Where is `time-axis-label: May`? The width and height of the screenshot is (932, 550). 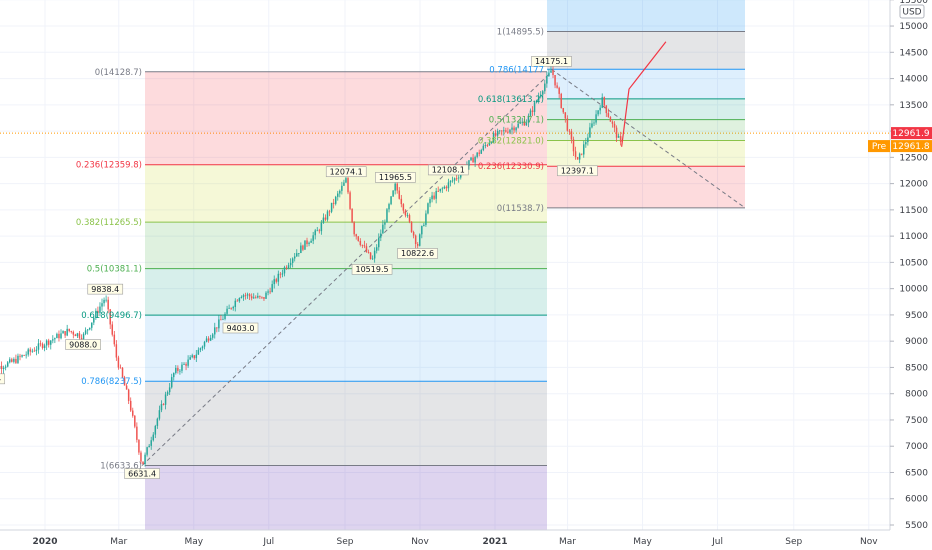
time-axis-label: May is located at coordinates (642, 542).